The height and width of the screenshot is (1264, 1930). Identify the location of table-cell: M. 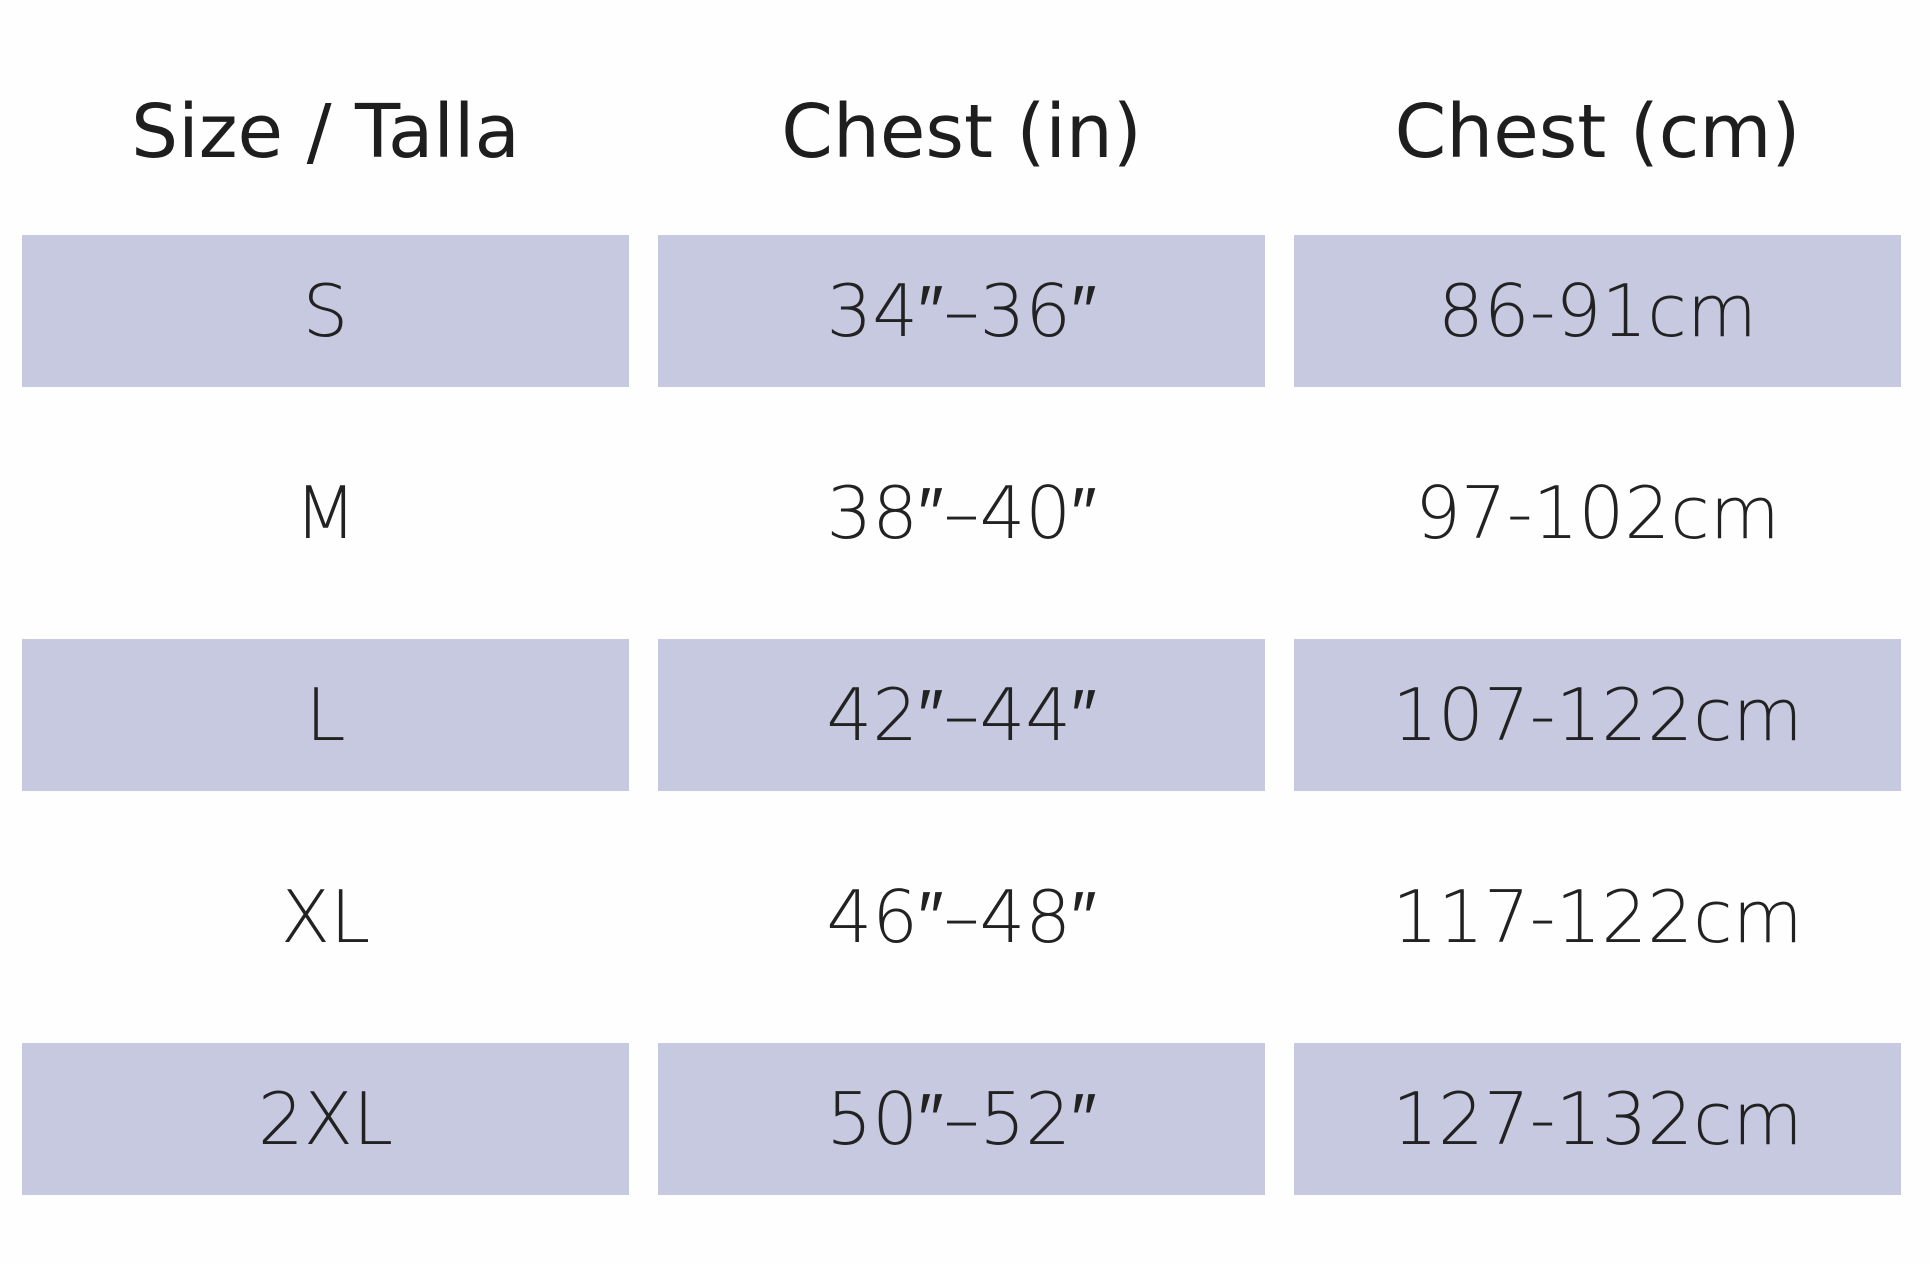
(325, 513).